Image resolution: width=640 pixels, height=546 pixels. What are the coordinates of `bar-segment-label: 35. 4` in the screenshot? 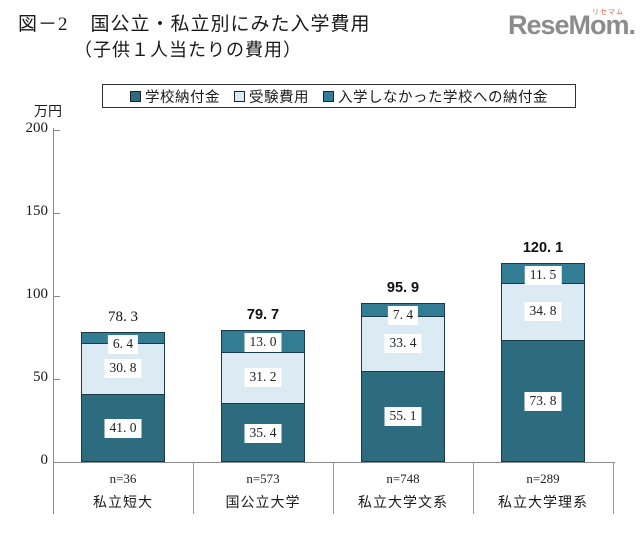 It's located at (263, 433).